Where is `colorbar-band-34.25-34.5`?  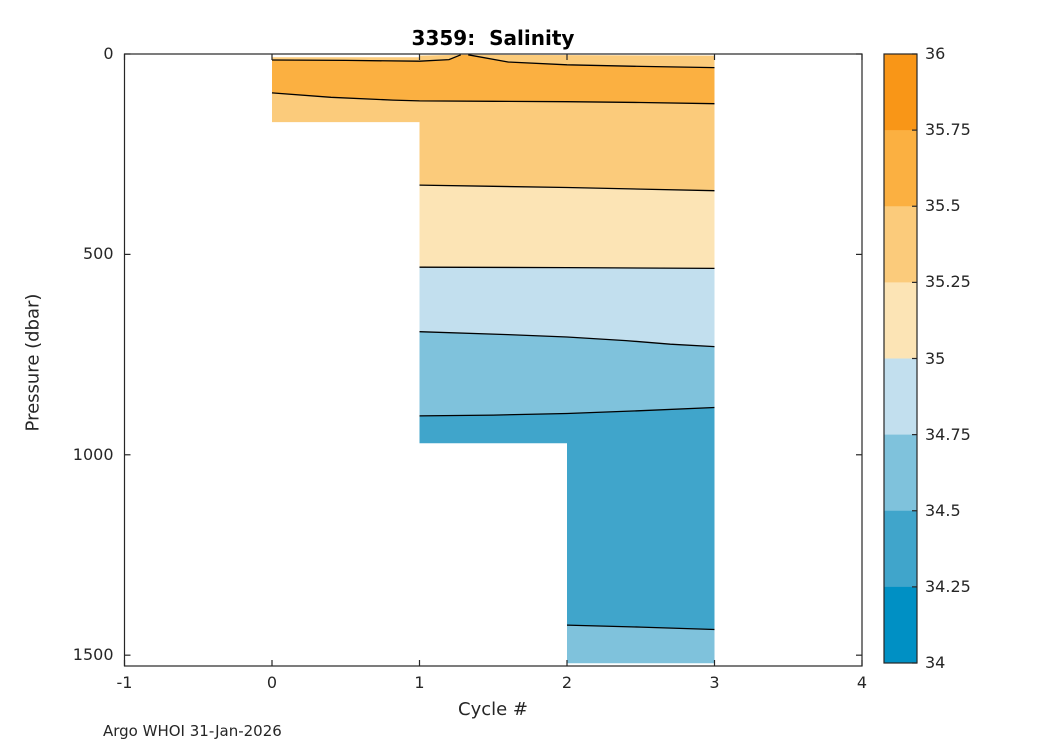
colorbar-band-34.25-34.5 is located at coordinates (900, 549).